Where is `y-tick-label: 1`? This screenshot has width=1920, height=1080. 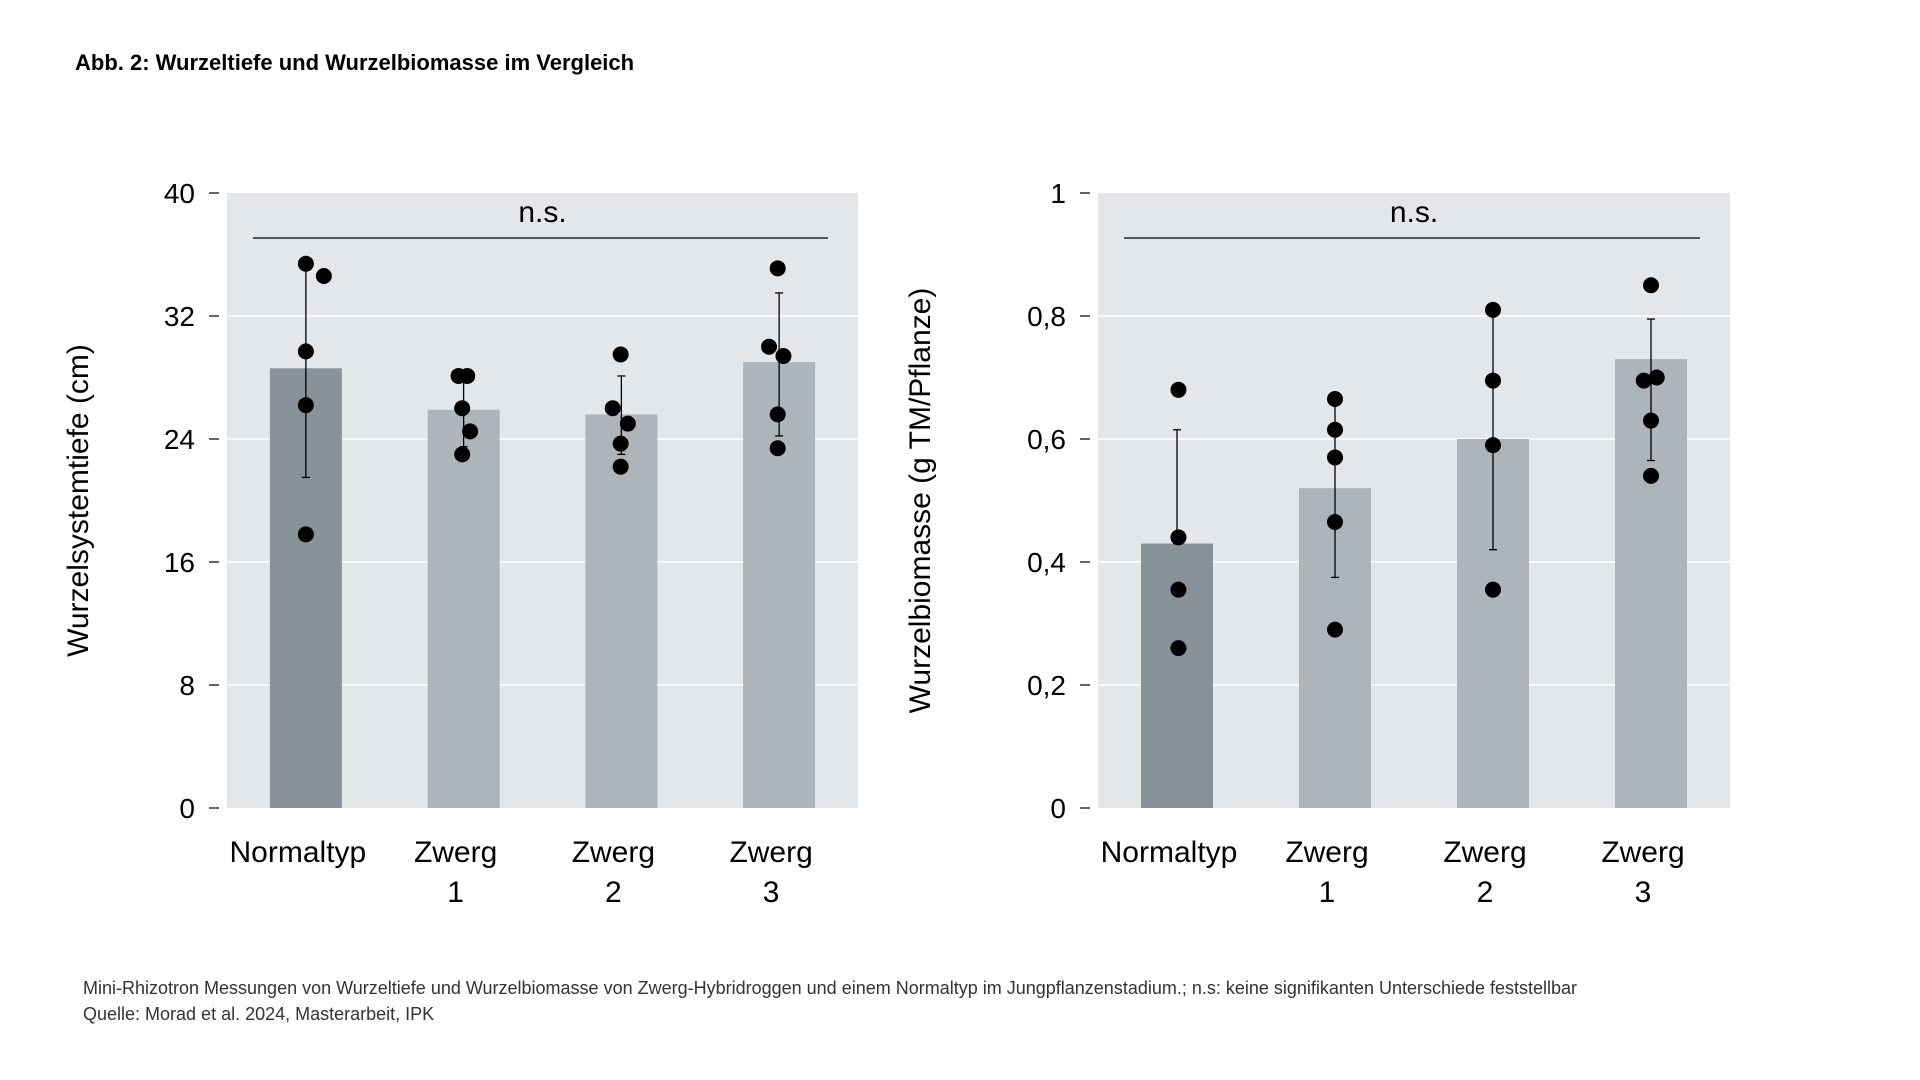 y-tick-label: 1 is located at coordinates (1058, 193).